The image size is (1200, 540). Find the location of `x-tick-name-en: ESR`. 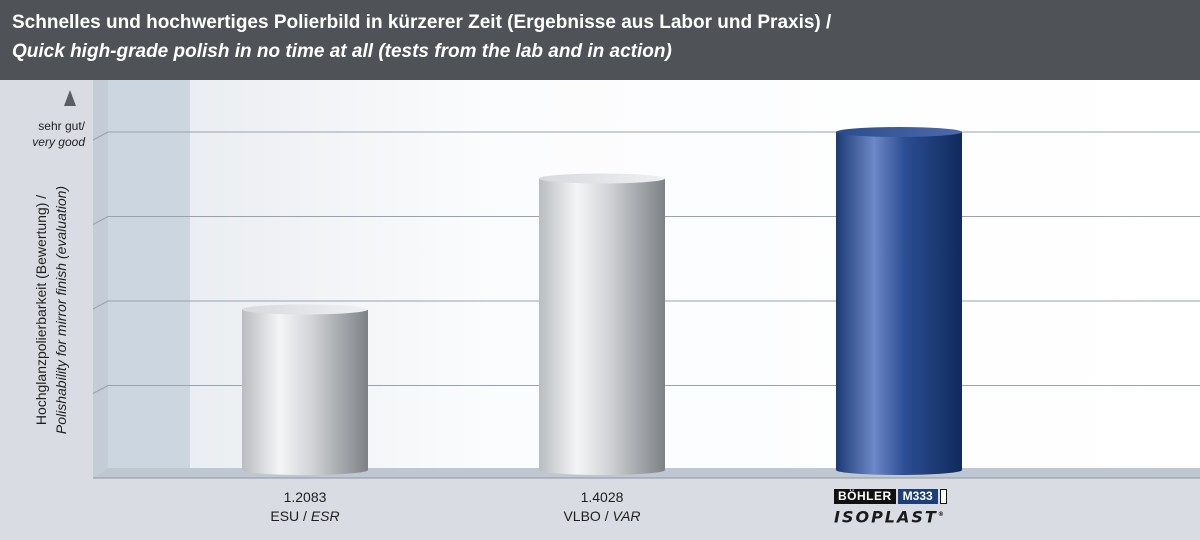

x-tick-name-en: ESR is located at coordinates (325, 516).